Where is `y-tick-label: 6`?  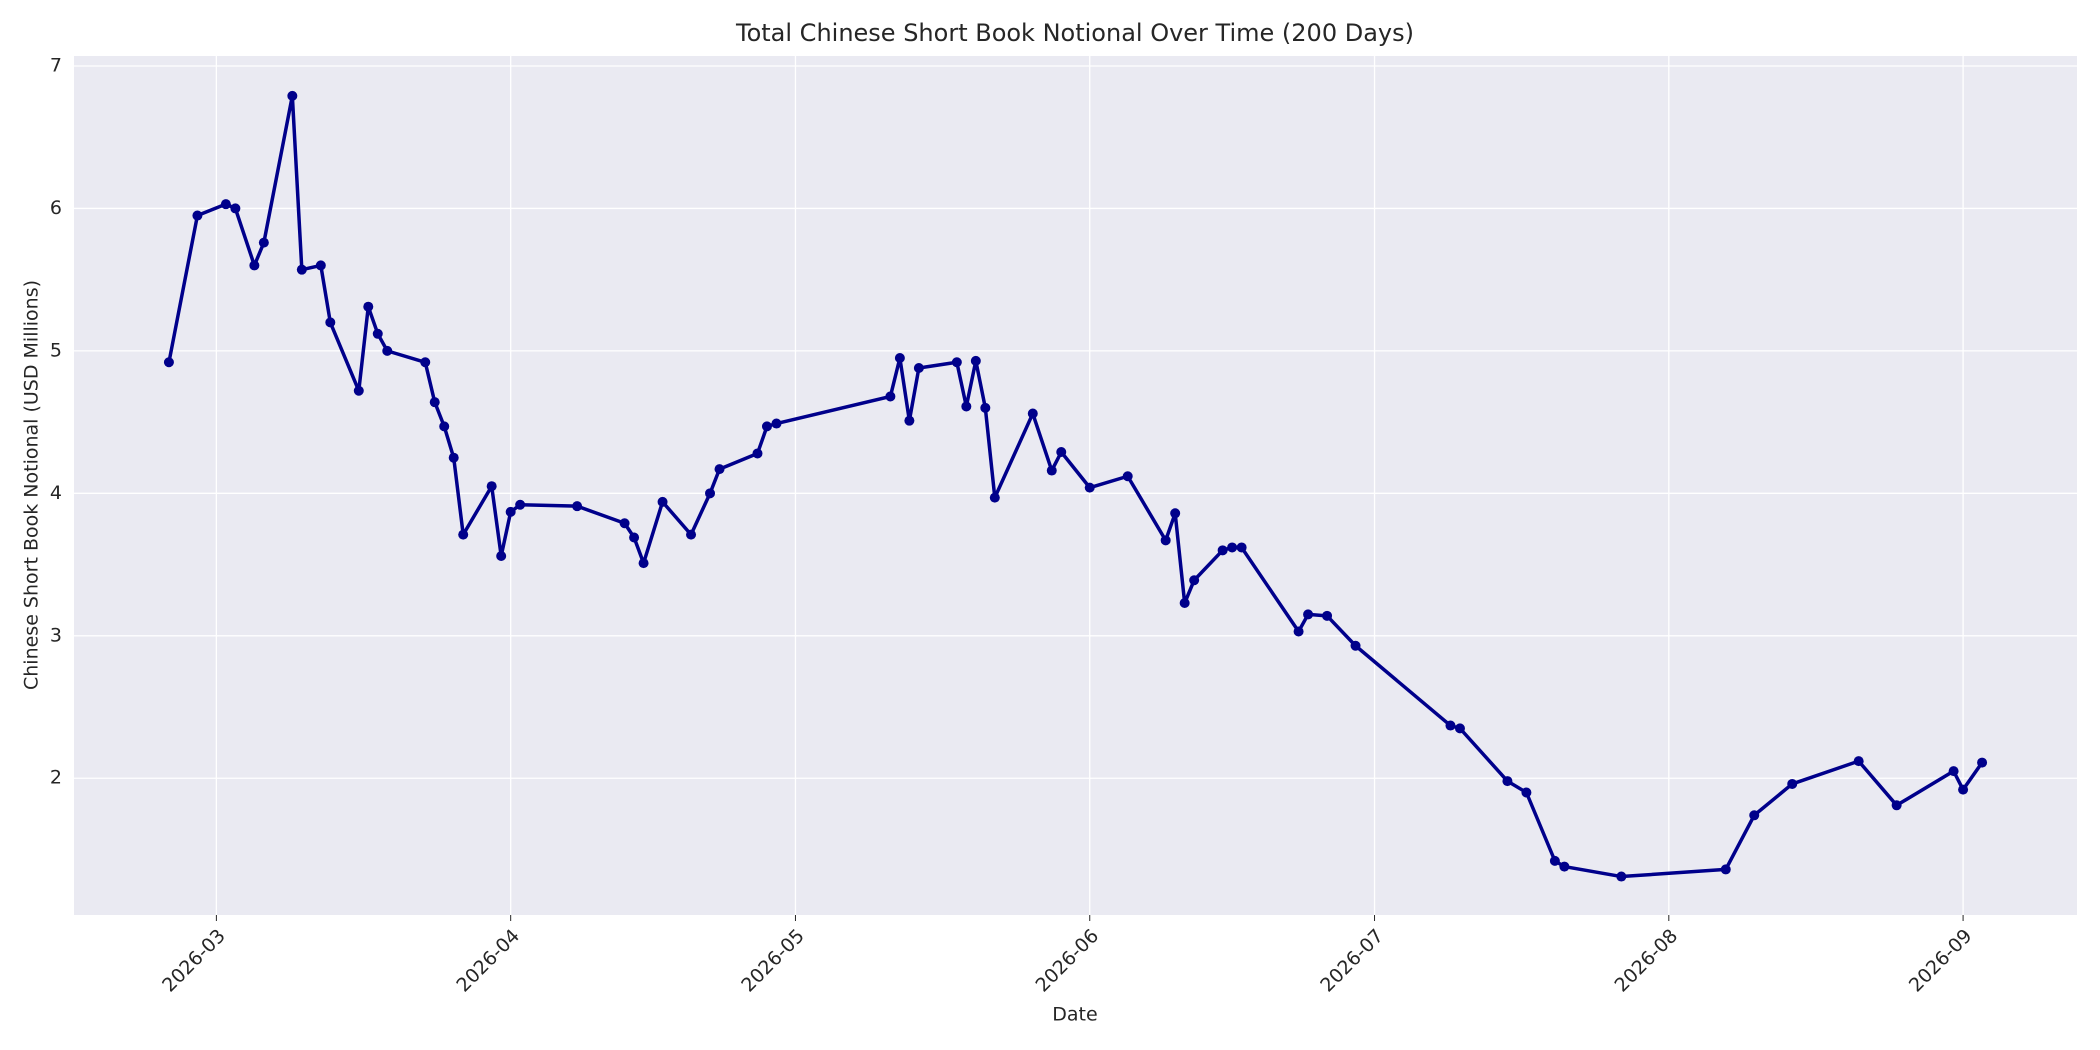
y-tick-label: 6 is located at coordinates (56, 208).